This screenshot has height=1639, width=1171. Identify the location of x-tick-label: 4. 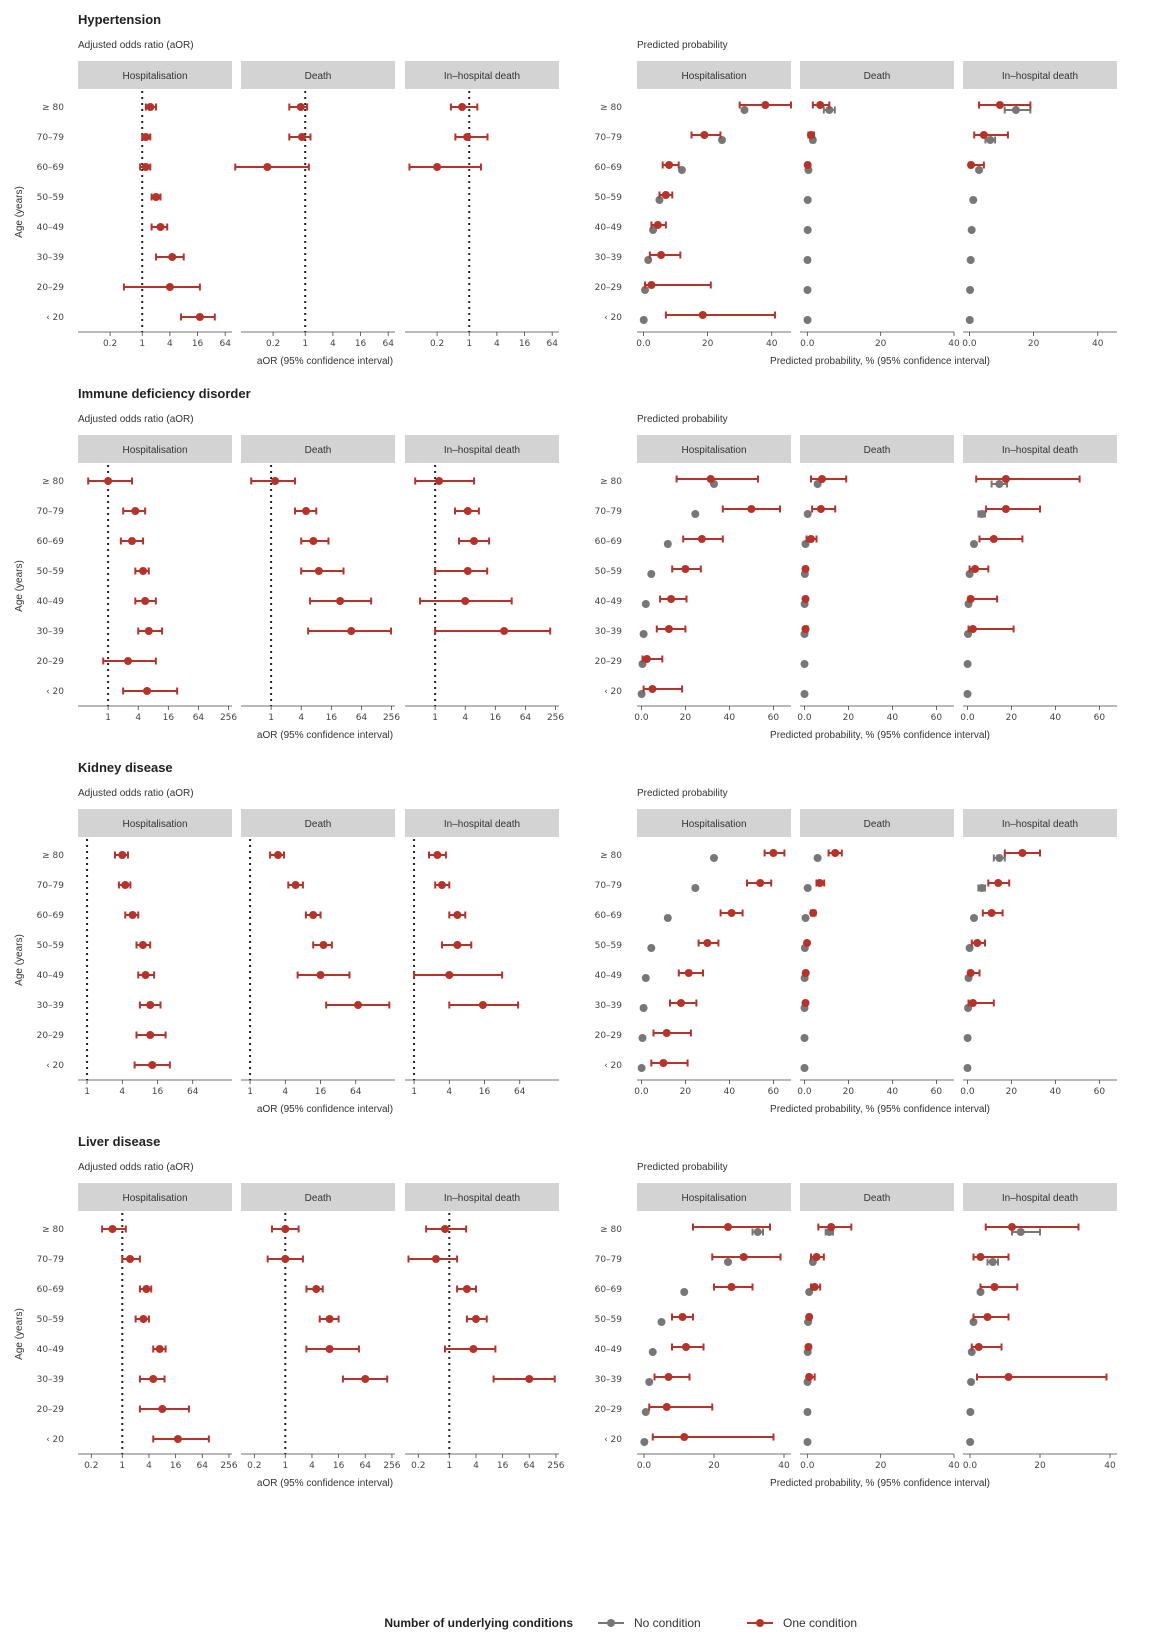
(122, 1092).